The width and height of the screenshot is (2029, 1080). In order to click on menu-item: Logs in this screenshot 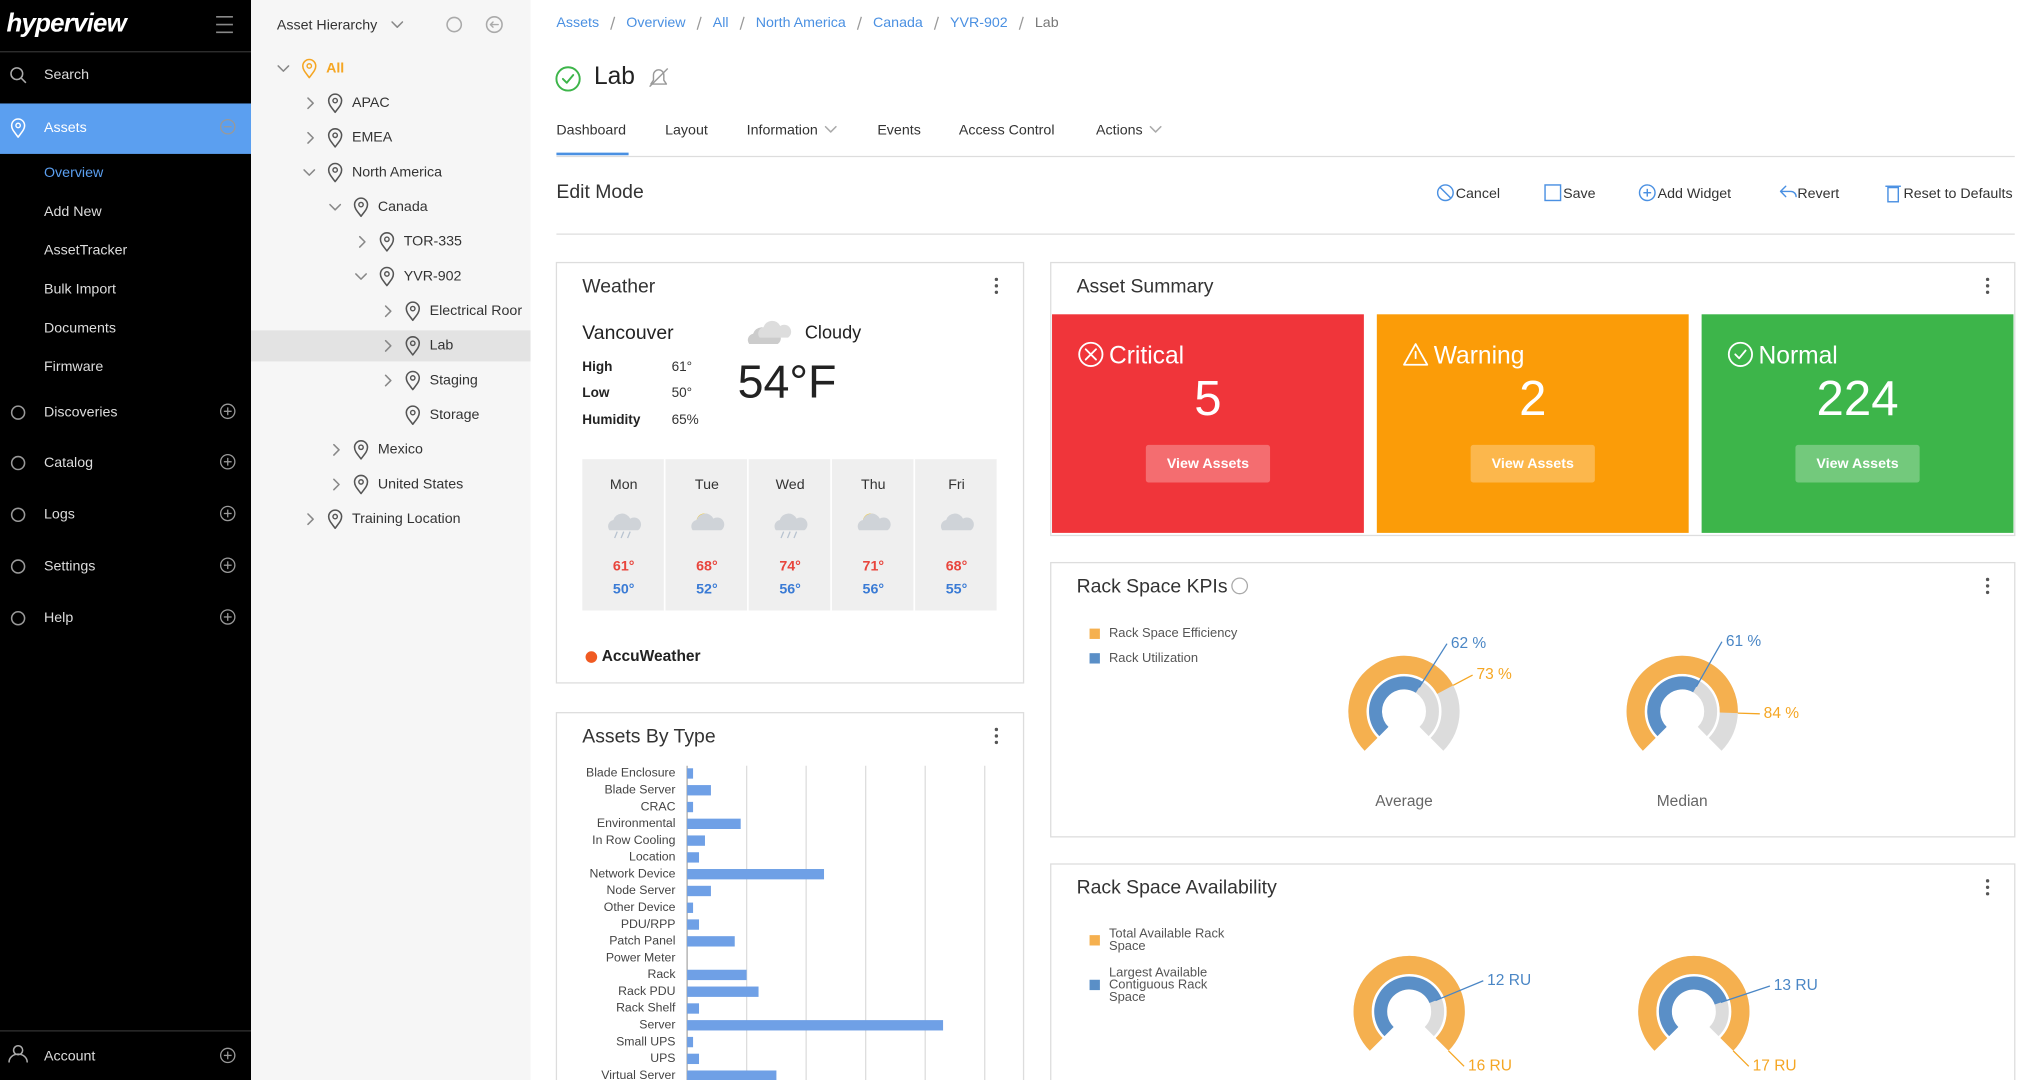, I will do `click(59, 515)`.